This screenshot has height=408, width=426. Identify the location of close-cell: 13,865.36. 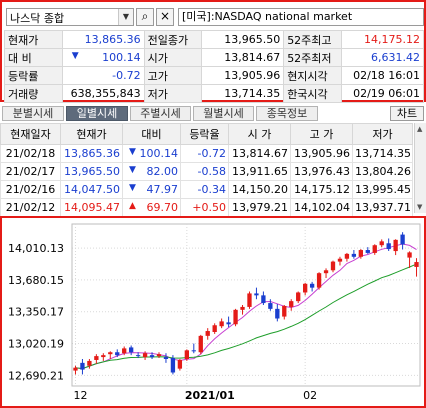
(91, 153).